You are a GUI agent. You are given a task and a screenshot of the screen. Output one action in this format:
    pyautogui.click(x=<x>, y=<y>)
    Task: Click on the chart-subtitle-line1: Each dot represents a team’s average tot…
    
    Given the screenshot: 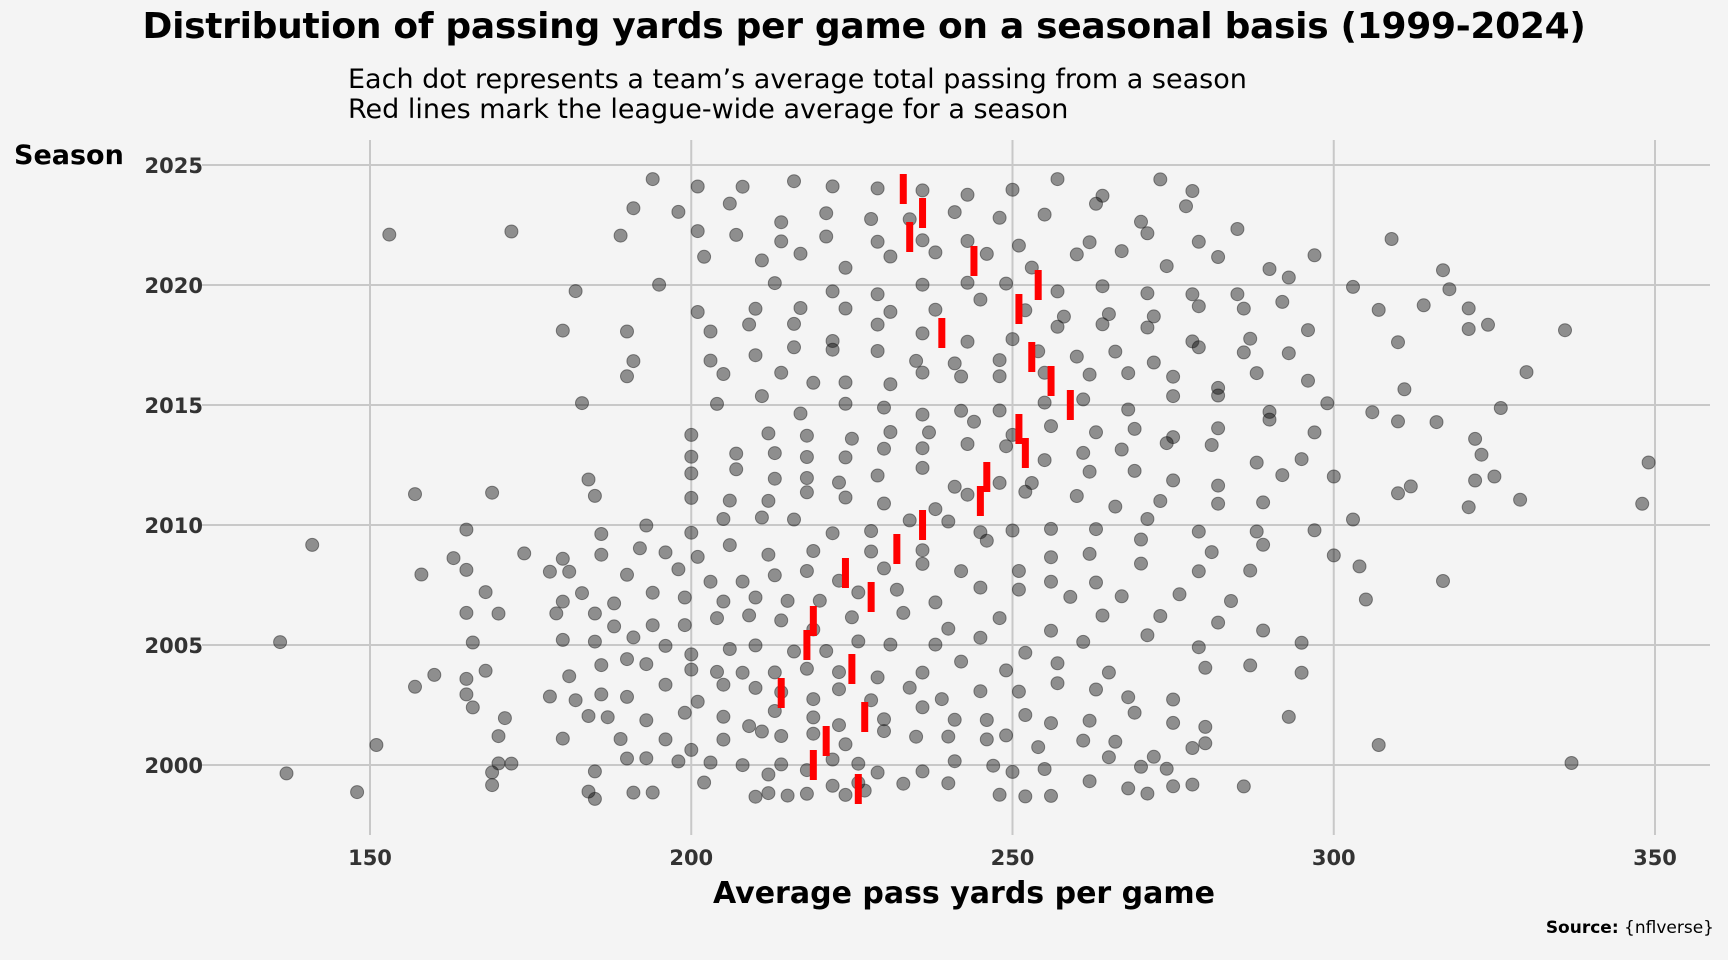 What is the action you would take?
    pyautogui.click(x=797, y=79)
    